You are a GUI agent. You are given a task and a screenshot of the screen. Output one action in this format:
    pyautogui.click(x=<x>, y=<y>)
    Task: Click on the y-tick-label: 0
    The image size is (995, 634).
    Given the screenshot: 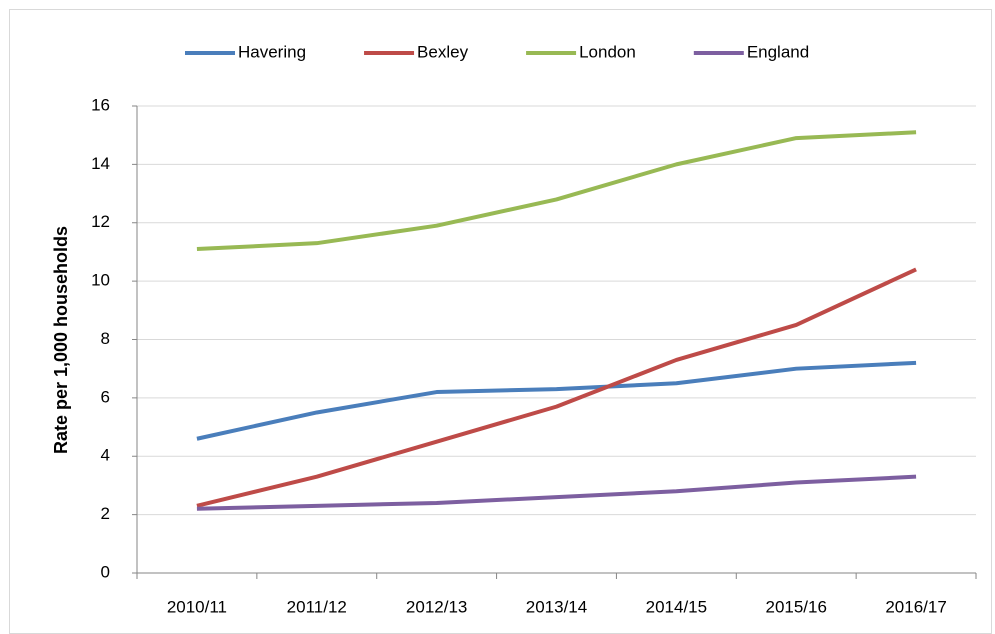 What is the action you would take?
    pyautogui.click(x=105, y=571)
    